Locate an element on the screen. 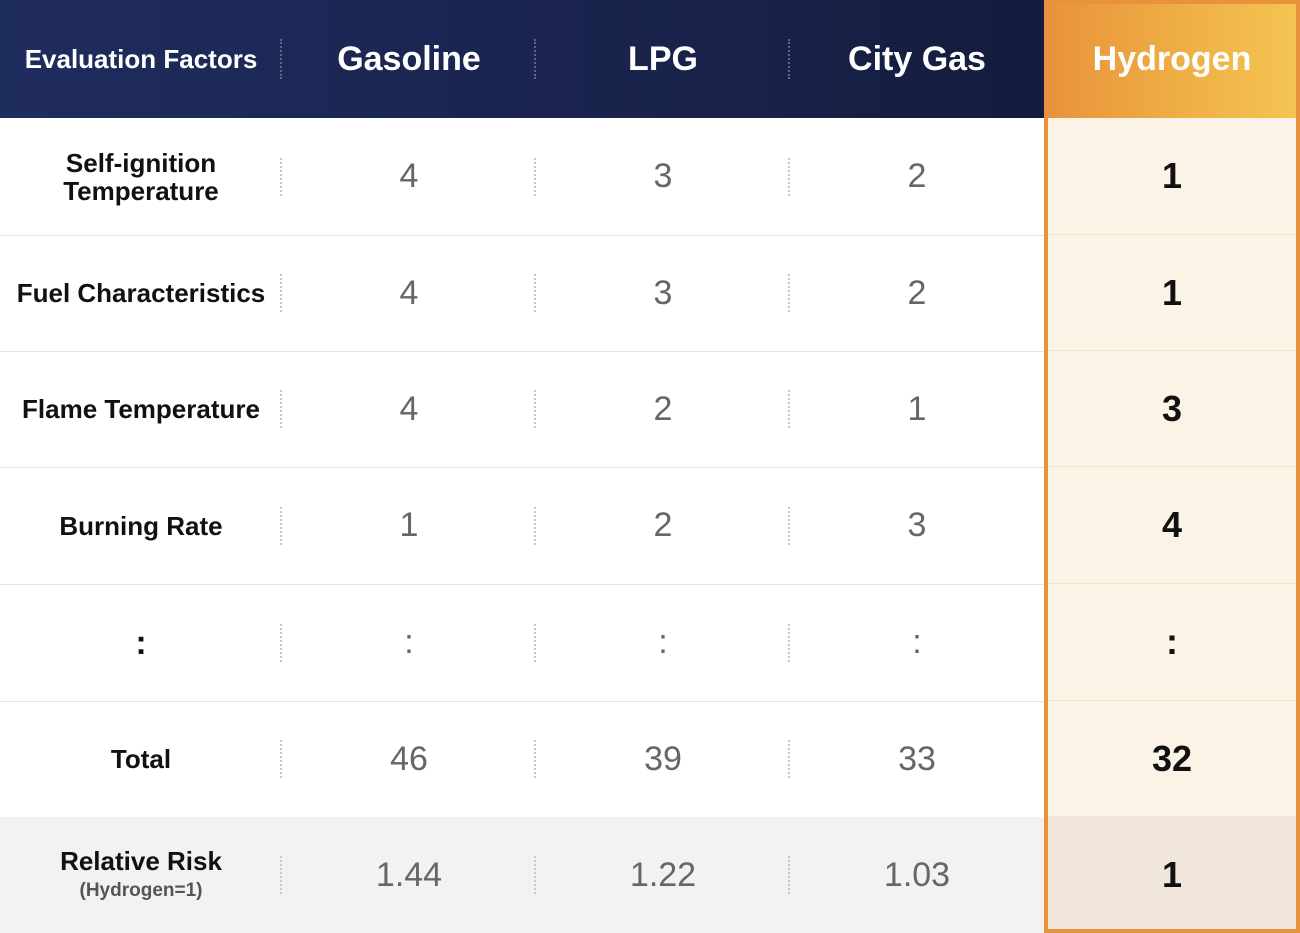  cell-lpg: 1.22 is located at coordinates (663, 875).